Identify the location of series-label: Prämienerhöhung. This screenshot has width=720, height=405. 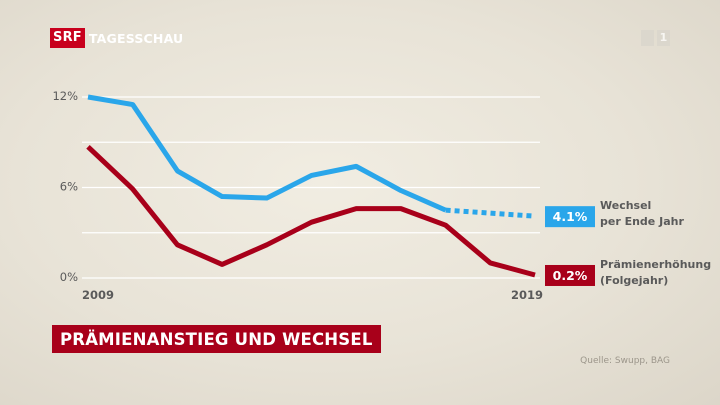
(655, 264).